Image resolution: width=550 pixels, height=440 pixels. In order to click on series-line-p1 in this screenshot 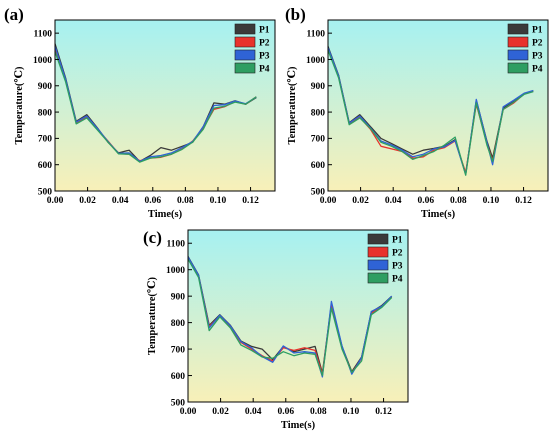, I will do `click(155, 103)`.